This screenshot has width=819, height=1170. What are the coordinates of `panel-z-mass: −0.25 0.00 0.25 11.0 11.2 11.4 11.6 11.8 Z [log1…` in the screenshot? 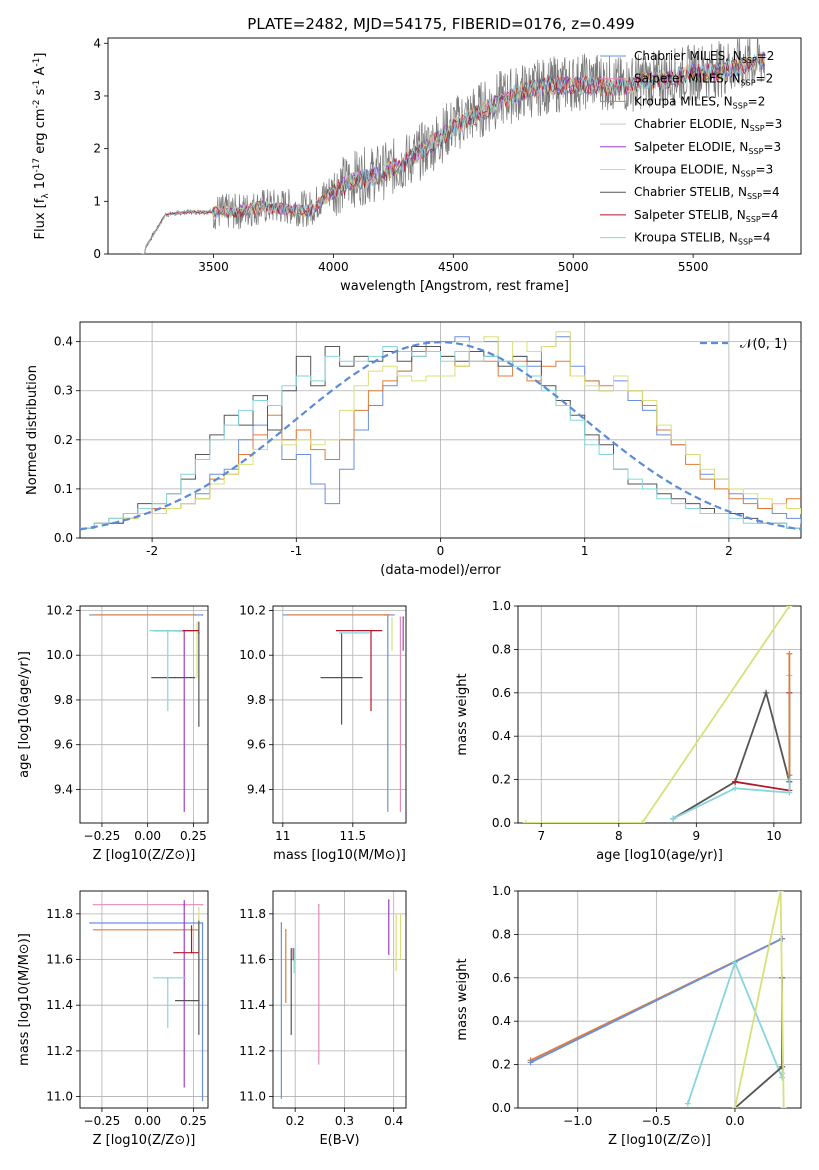 It's located at (113, 1019).